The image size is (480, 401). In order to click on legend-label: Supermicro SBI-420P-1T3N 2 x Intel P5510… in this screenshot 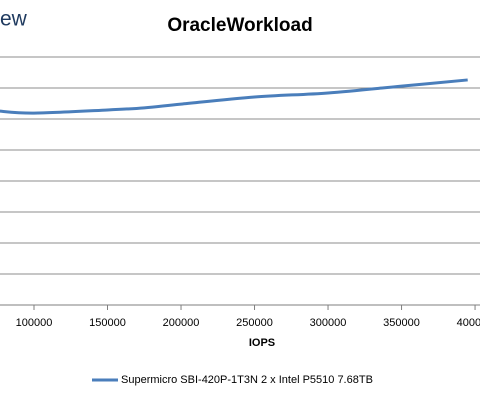, I will do `click(247, 380)`.